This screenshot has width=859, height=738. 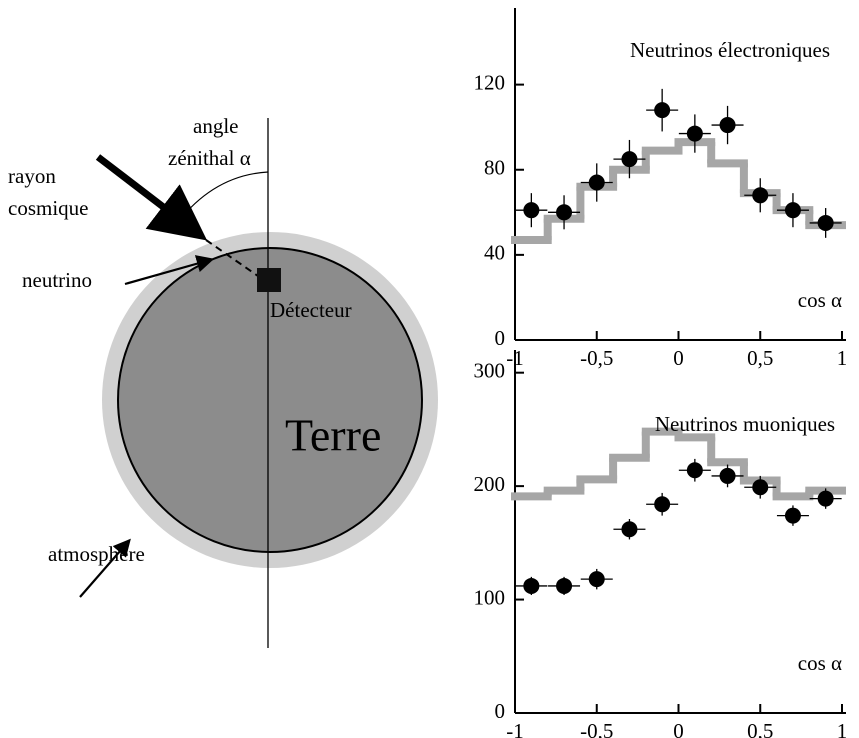 I want to click on ray-label: rayon, so click(x=32, y=176).